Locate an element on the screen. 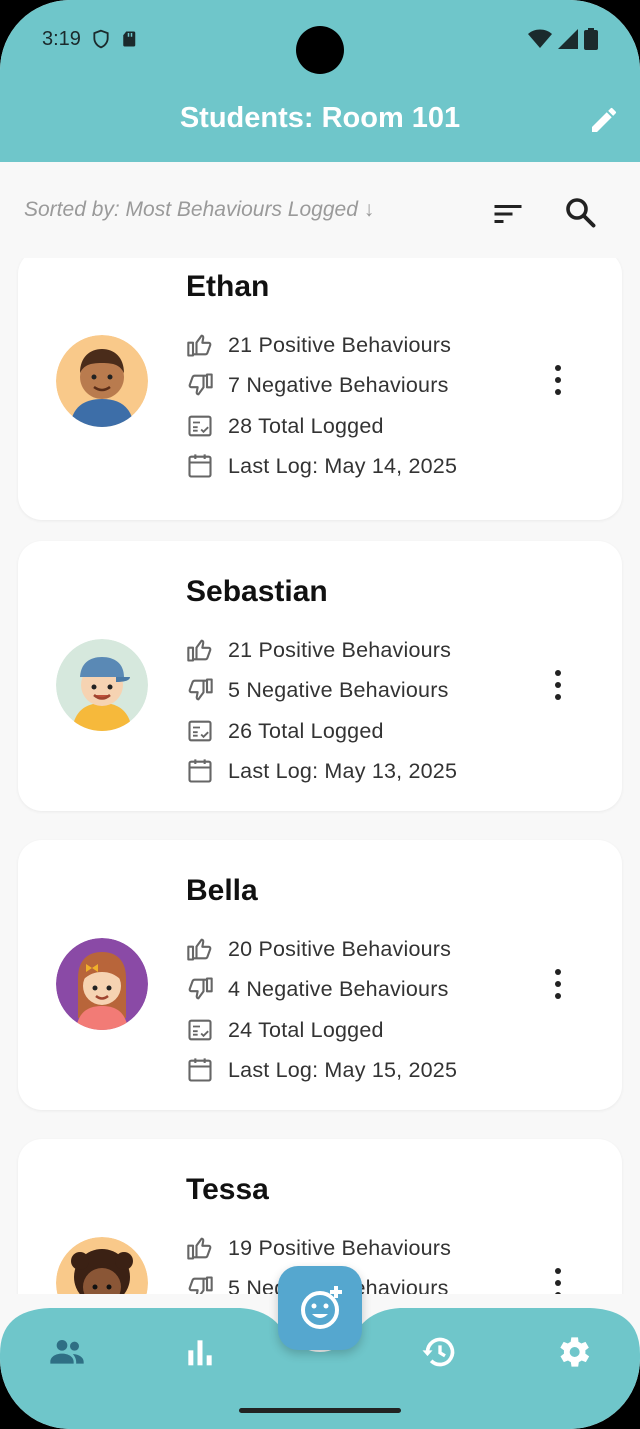 This screenshot has width=640, height=1429. history-icon is located at coordinates (438, 1352).